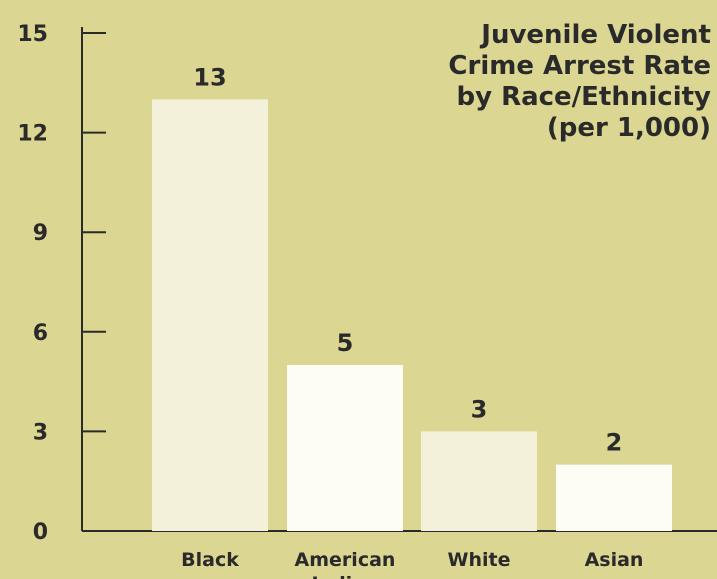 The height and width of the screenshot is (579, 717). What do you see at coordinates (479, 409) in the screenshot?
I see `data-label-3: 3` at bounding box center [479, 409].